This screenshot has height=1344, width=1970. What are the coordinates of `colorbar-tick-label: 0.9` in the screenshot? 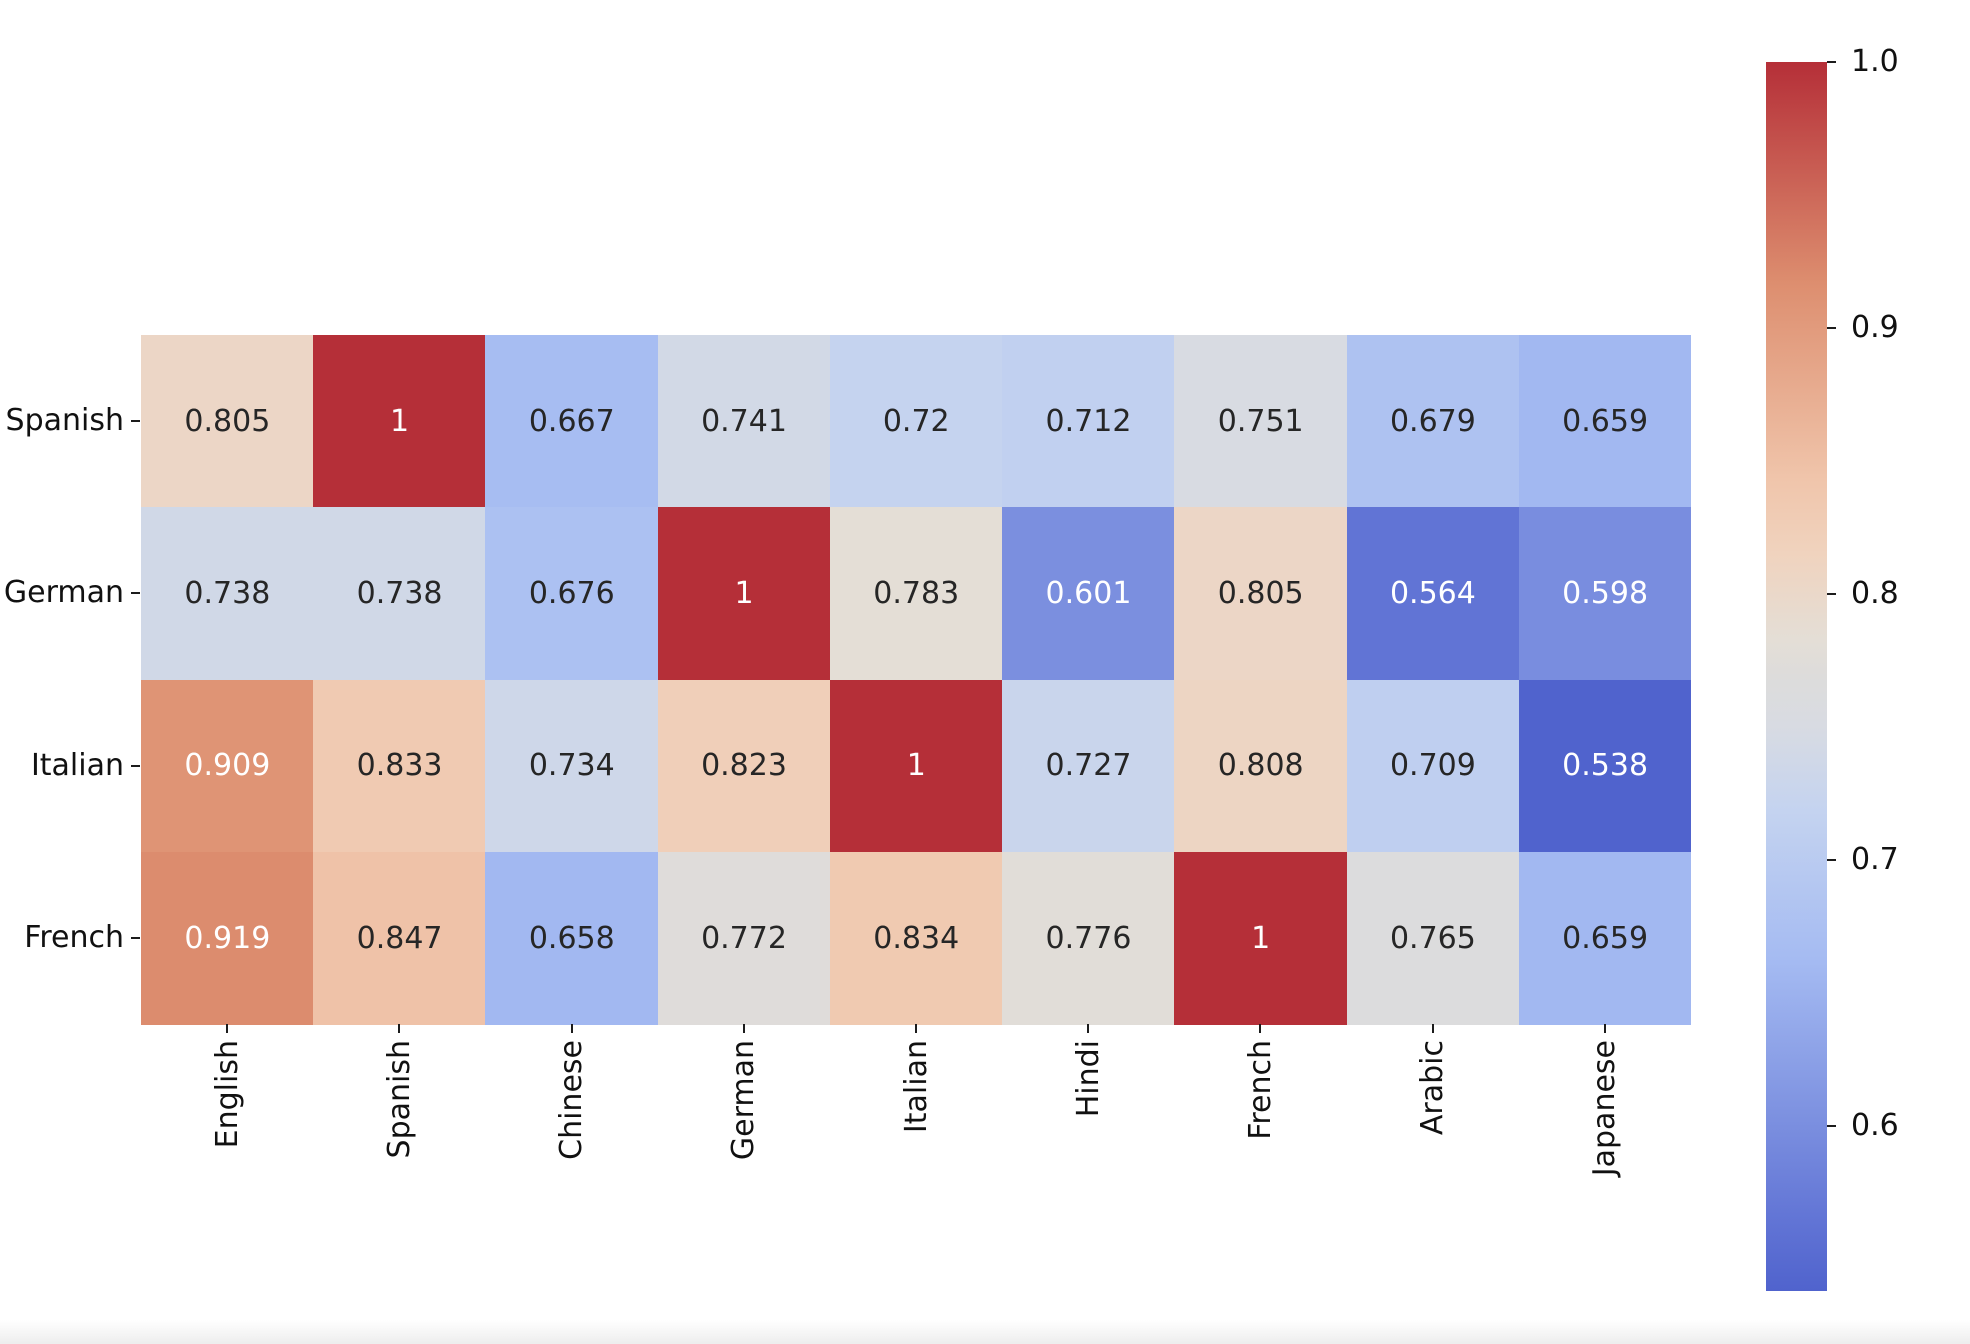 It's located at (1875, 328).